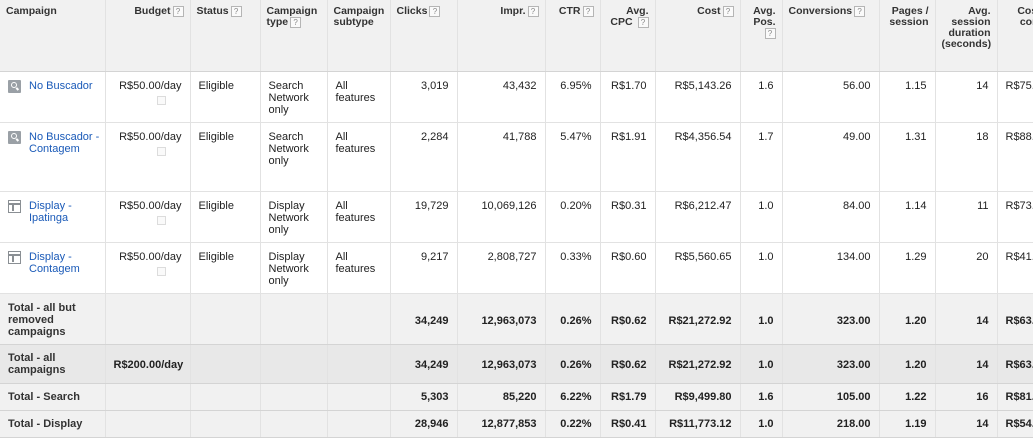 This screenshot has height=438, width=1033. I want to click on clicks-cell: 3,019, so click(424, 97).